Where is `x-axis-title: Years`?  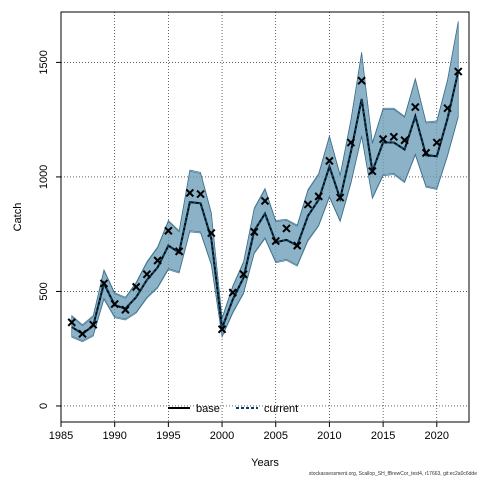
x-axis-title: Years is located at coordinates (265, 463).